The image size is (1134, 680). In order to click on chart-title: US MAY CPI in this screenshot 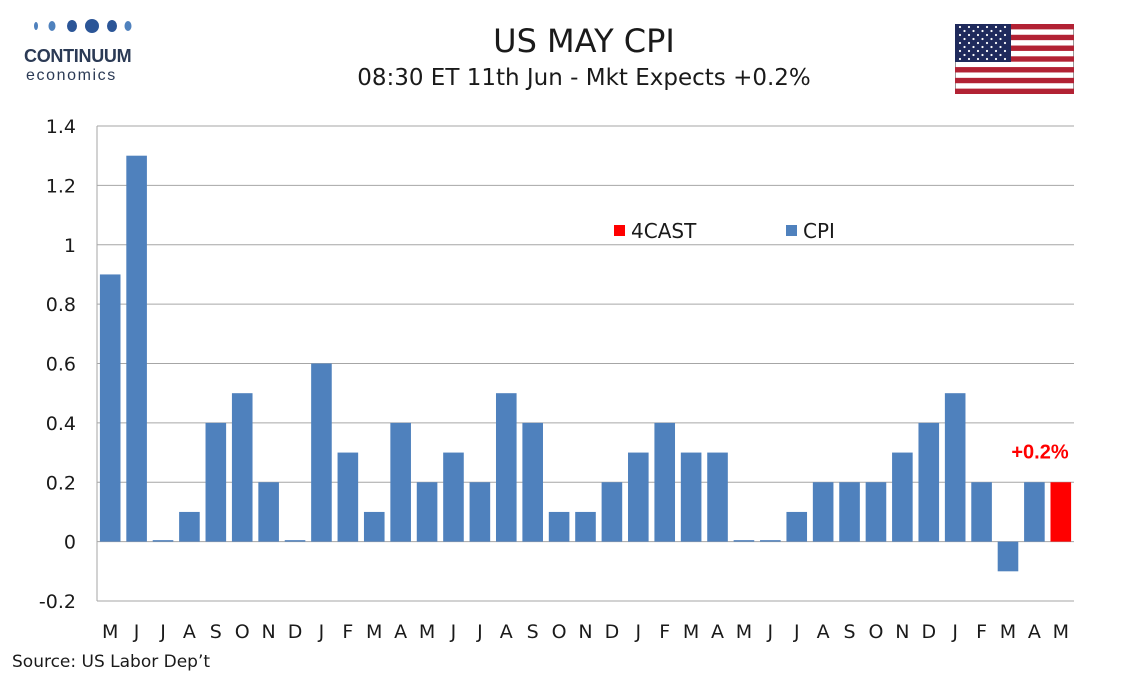, I will do `click(584, 41)`.